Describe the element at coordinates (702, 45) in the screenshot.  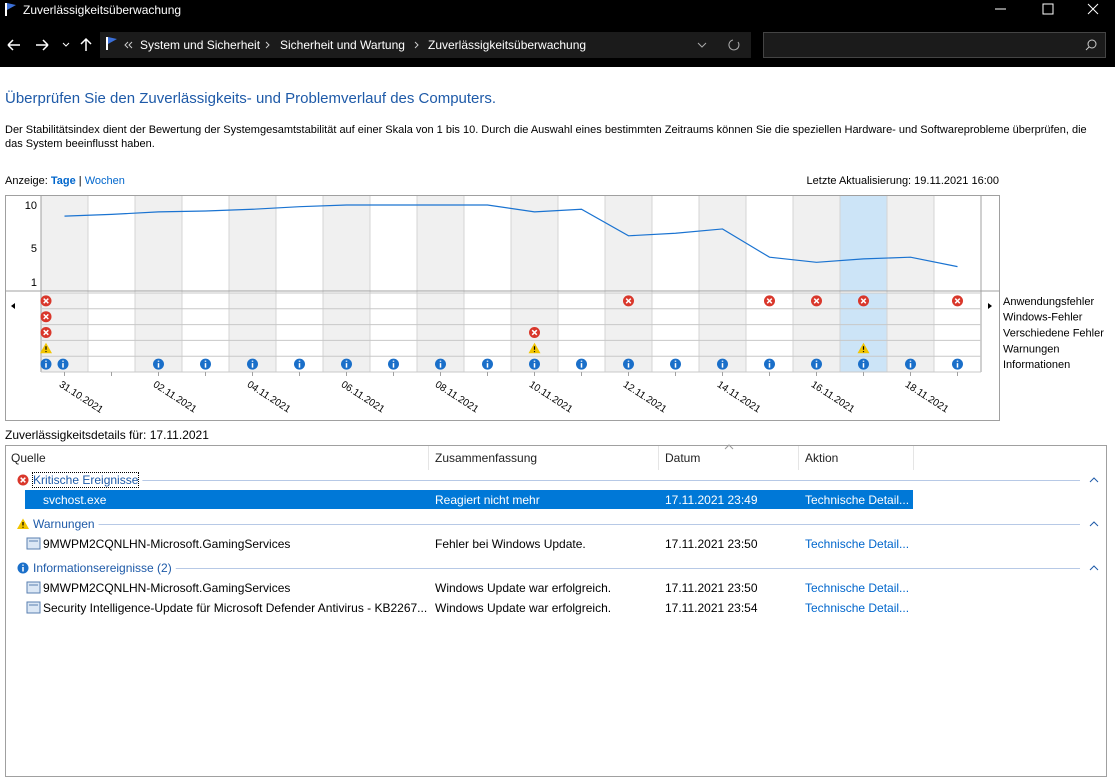
I see `dropdown-button` at that location.